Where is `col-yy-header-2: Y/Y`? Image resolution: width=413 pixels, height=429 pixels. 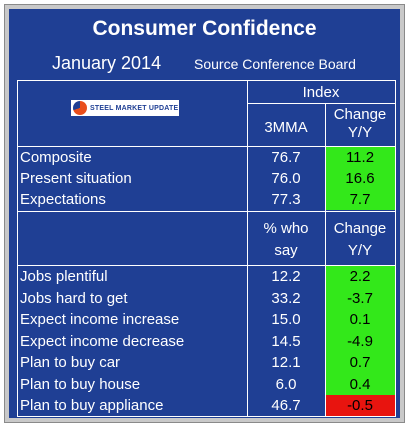 col-yy-header-2: Y/Y is located at coordinates (360, 250).